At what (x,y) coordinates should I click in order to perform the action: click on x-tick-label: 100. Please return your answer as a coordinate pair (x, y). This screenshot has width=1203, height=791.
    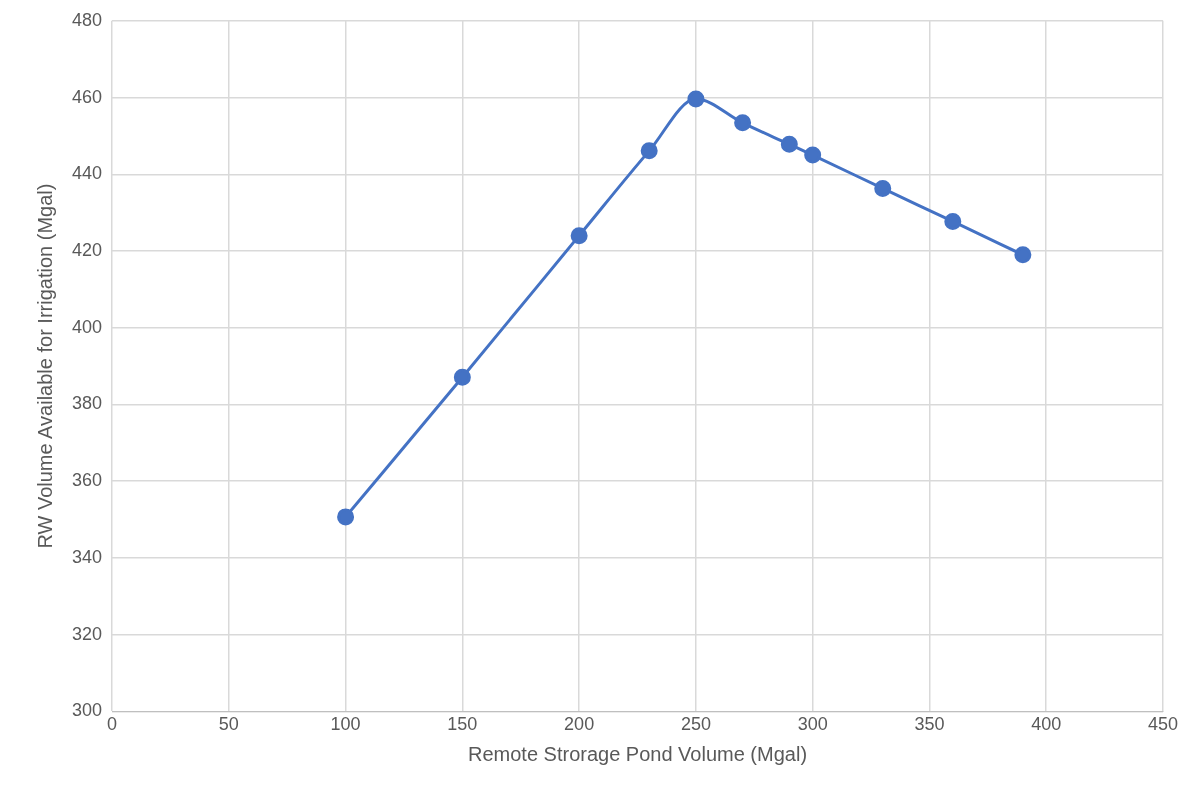
    Looking at the image, I should click on (345, 724).